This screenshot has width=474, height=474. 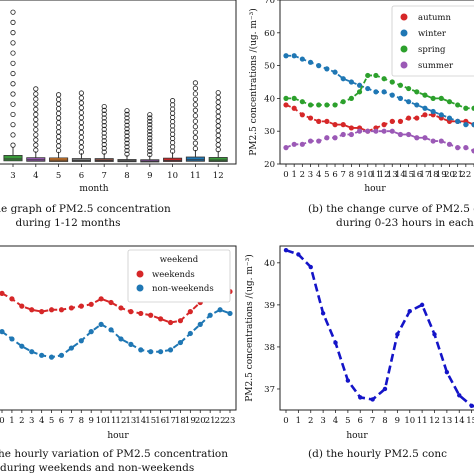 What do you see at coordinates (375, 189) in the screenshot?
I see `panel-b-xlabel: hour` at bounding box center [375, 189].